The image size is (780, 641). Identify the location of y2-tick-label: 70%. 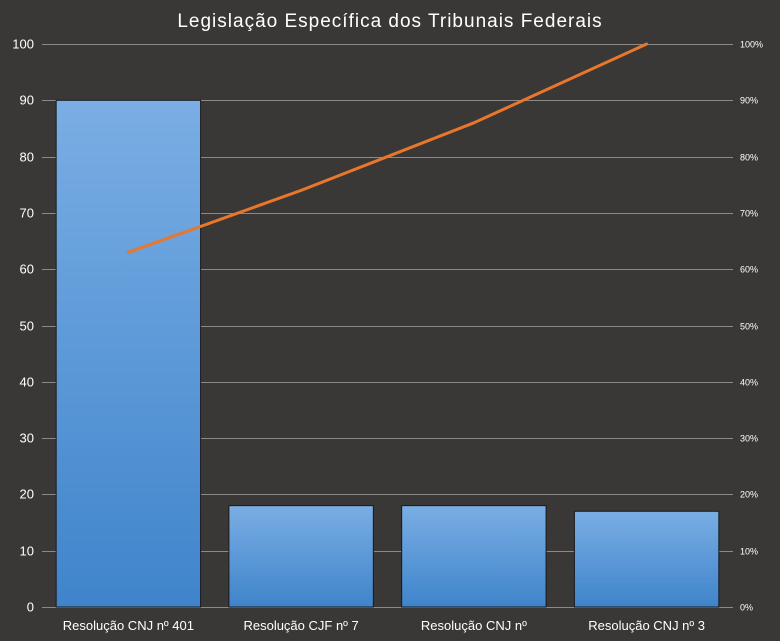
(749, 214).